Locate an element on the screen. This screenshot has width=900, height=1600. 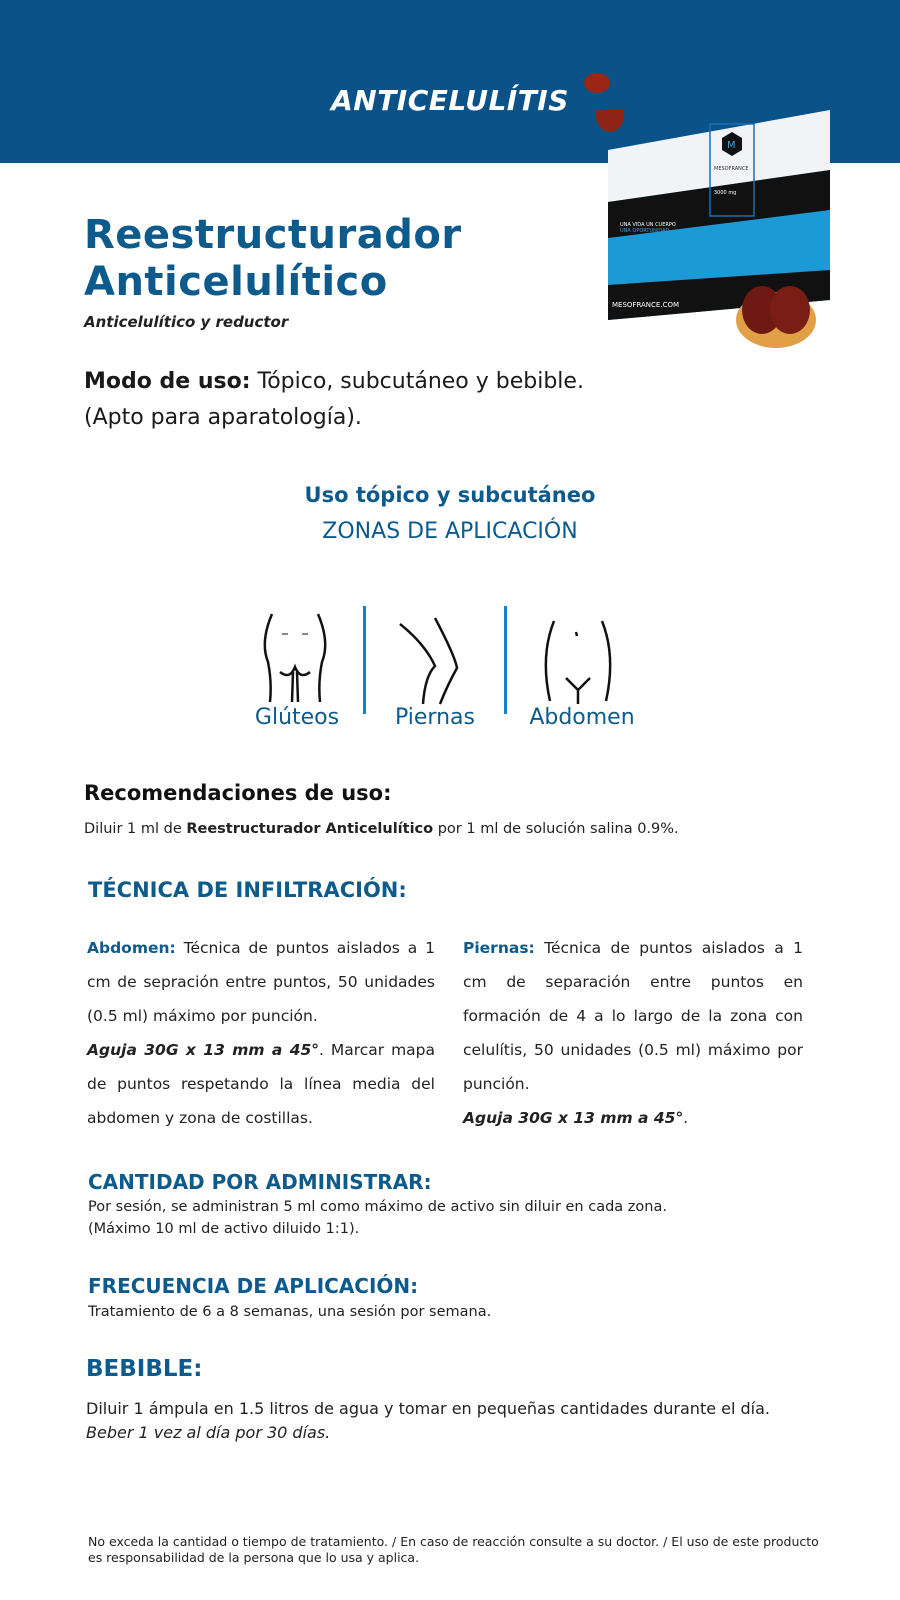
product-title: Reestructurador Anticelulítico is located at coordinates (273, 258).